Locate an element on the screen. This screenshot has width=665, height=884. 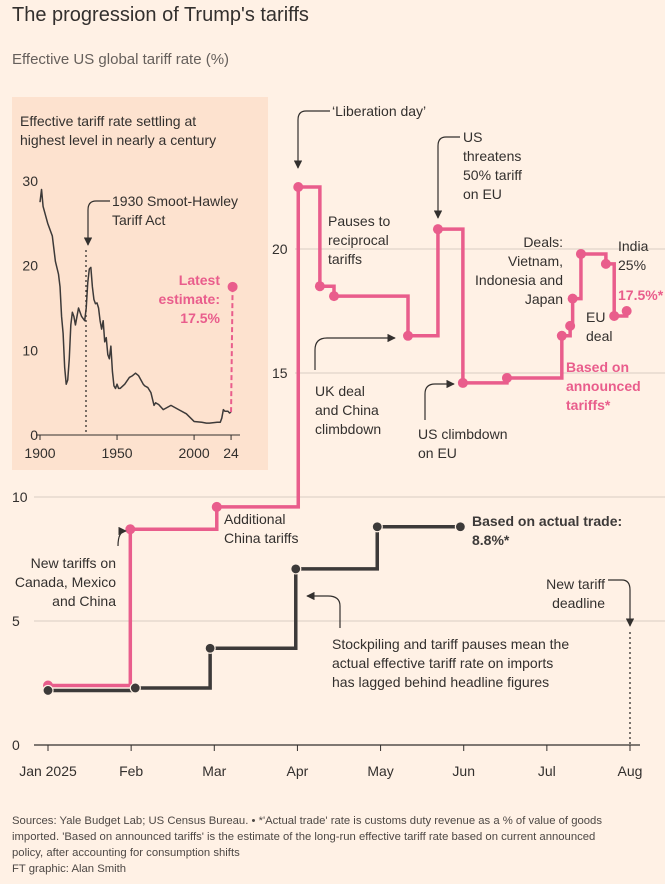
annotation: 25% is located at coordinates (632, 265).